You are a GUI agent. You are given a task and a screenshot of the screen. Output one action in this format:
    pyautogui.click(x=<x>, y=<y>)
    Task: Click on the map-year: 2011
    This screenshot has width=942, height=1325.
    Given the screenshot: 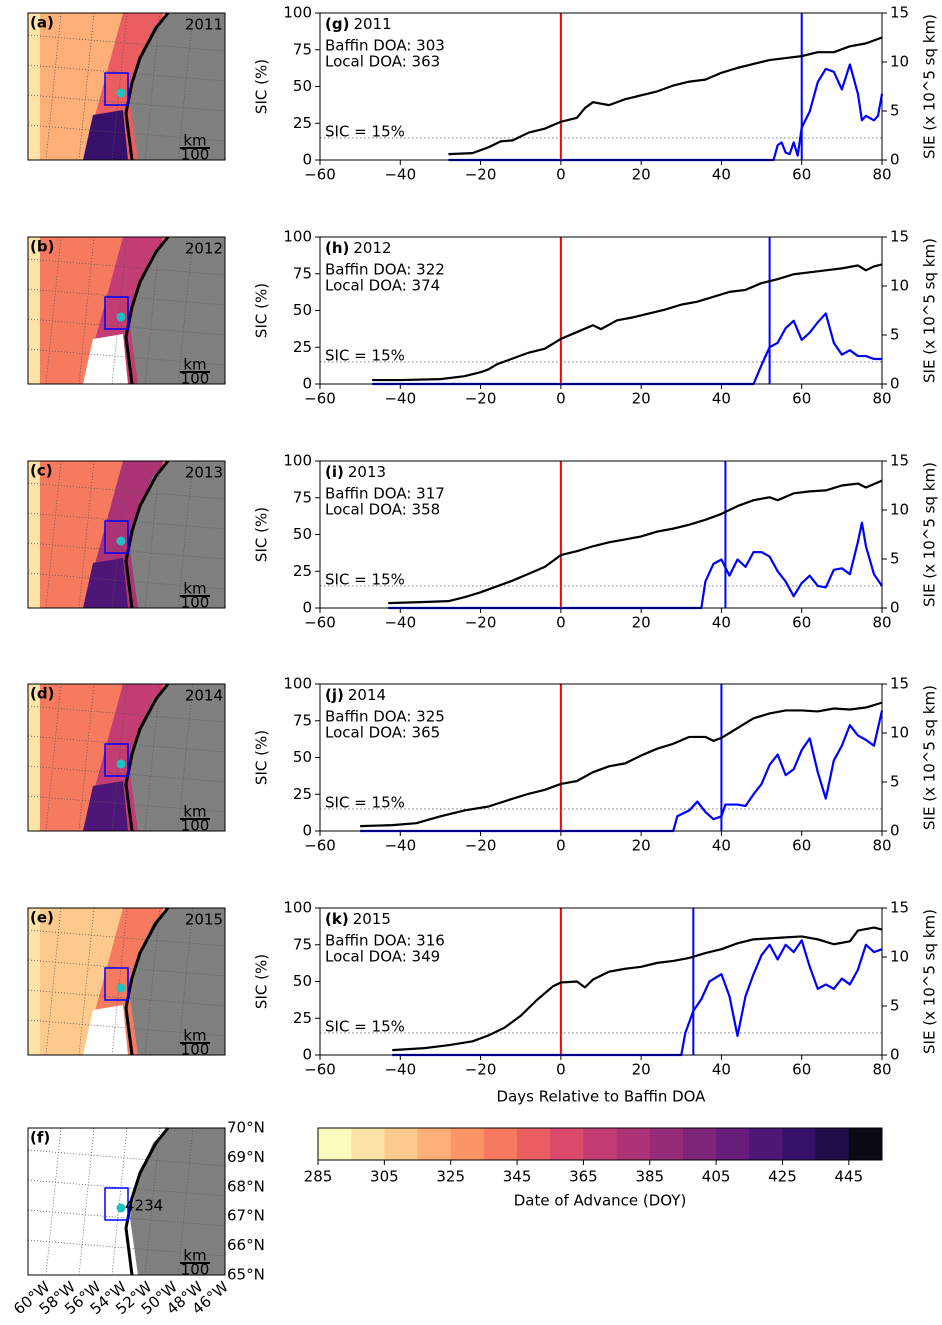 What is the action you would take?
    pyautogui.click(x=204, y=25)
    